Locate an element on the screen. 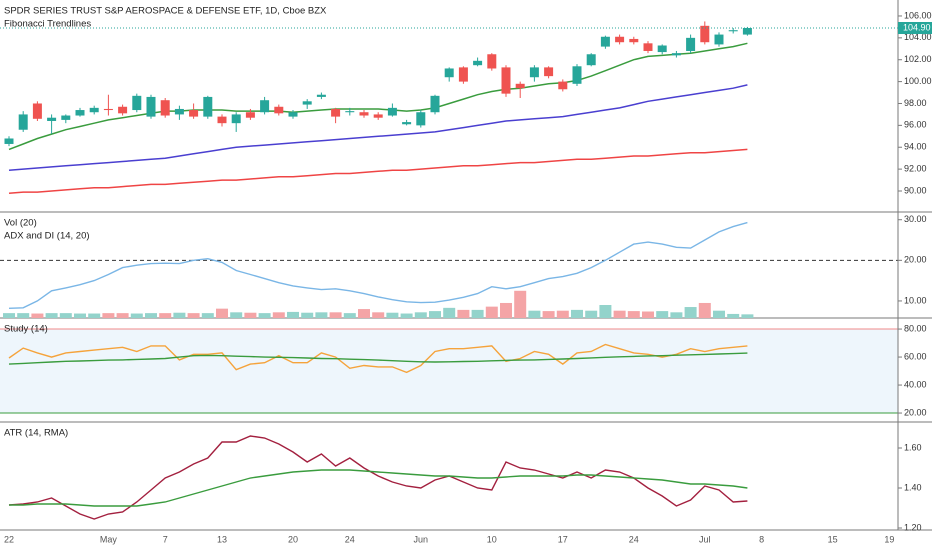  y-tick-label: 40.00 is located at coordinates (915, 384).